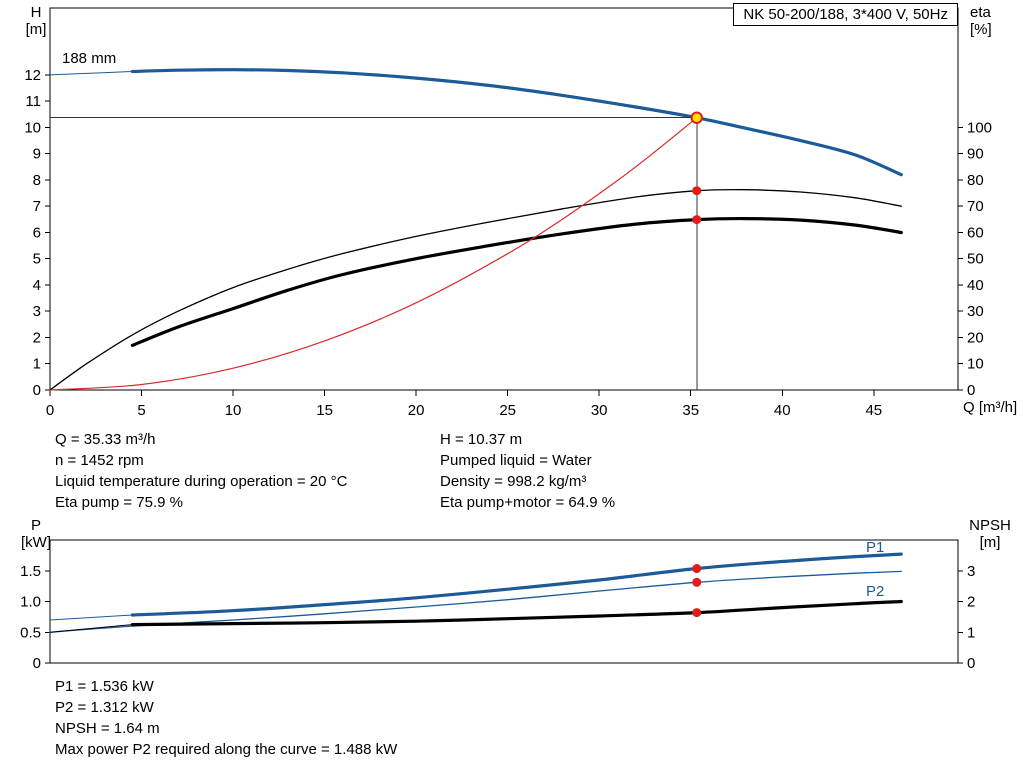 Image resolution: width=1024 pixels, height=781 pixels. What do you see at coordinates (32, 75) in the screenshot?
I see `left-axis-tick-label: 12` at bounding box center [32, 75].